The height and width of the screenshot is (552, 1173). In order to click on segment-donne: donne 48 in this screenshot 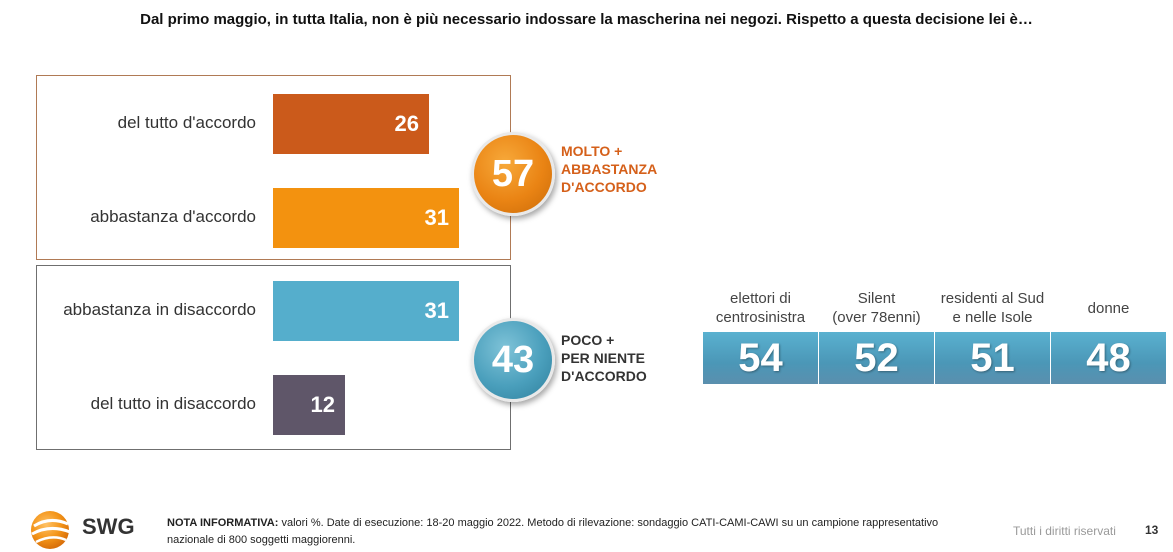, I will do `click(1108, 336)`.